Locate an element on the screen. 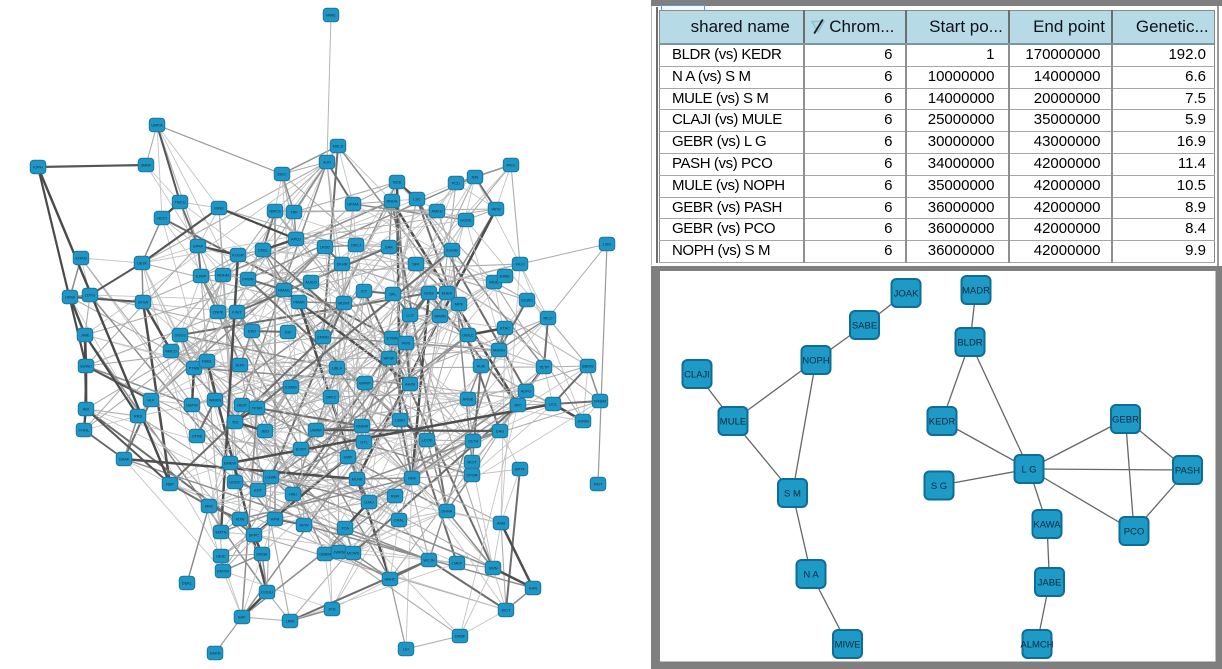 The height and width of the screenshot is (669, 1222). svg-text: LMEF is located at coordinates (457, 563).